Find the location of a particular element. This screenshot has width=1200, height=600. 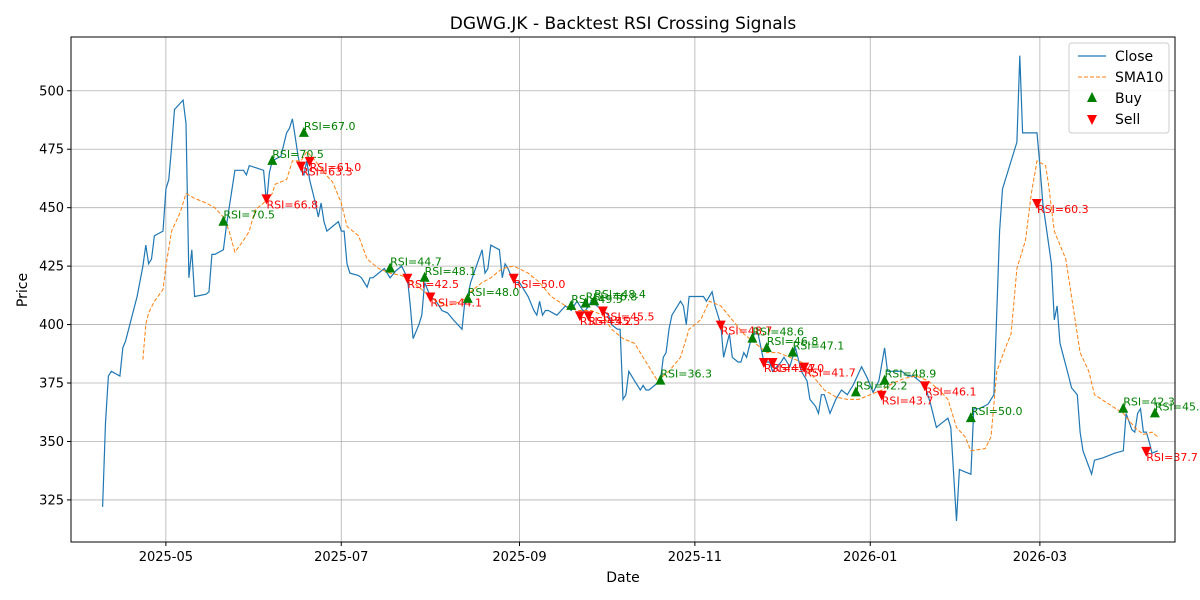

sell-annotation: RSI=50.0 is located at coordinates (540, 284).